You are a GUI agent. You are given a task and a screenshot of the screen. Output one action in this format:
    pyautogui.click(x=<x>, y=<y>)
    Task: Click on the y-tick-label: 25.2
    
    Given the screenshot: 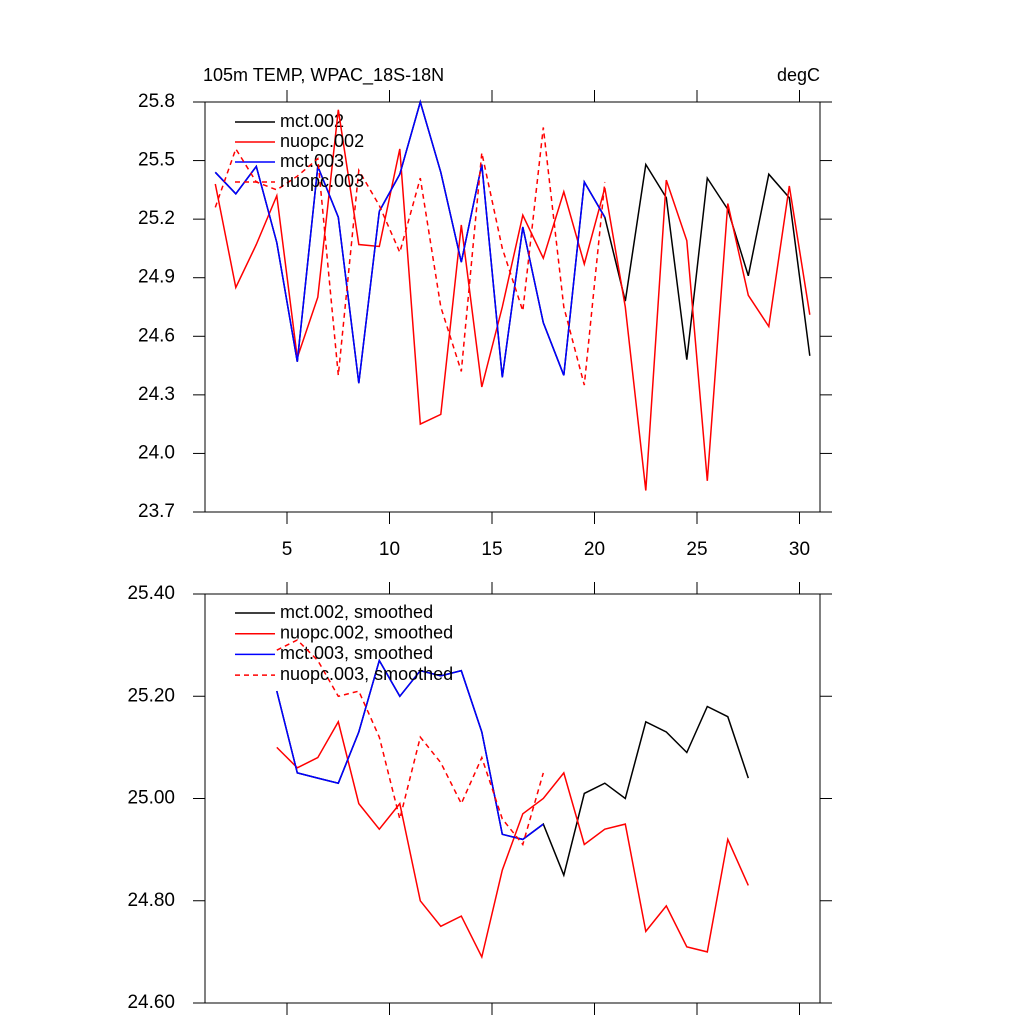 What is the action you would take?
    pyautogui.click(x=156, y=218)
    